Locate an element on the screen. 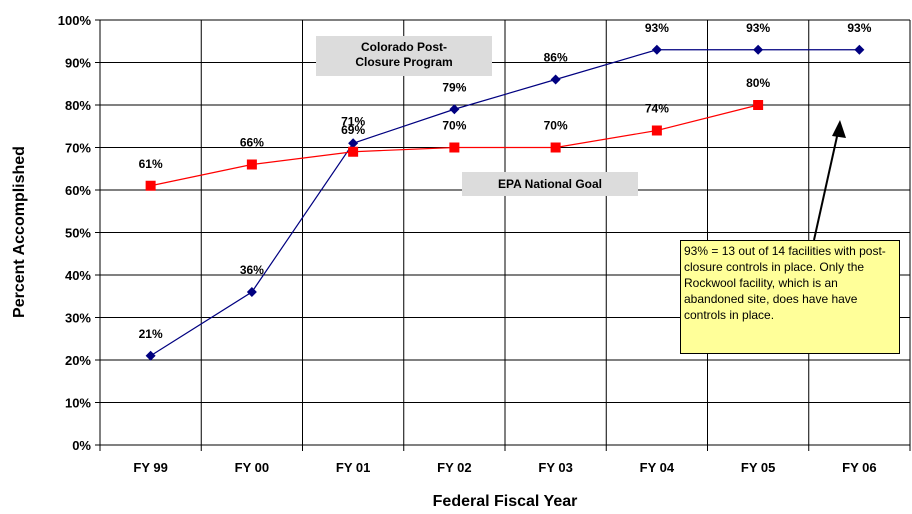 The image size is (912, 514). data-label: 74% is located at coordinates (657, 109).